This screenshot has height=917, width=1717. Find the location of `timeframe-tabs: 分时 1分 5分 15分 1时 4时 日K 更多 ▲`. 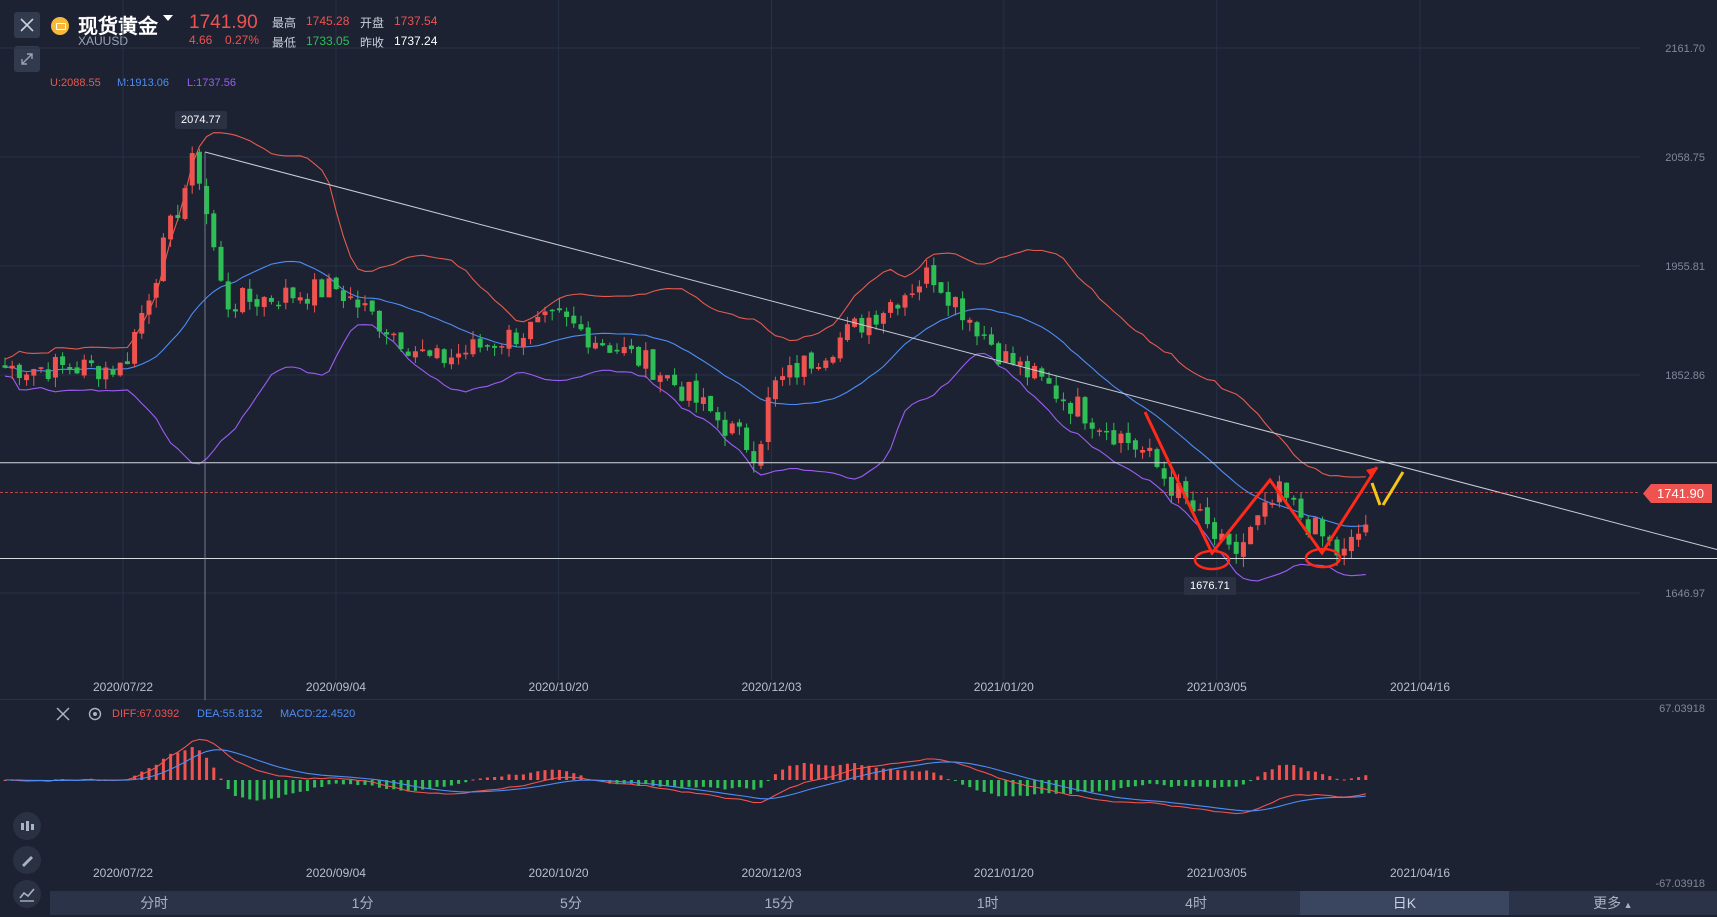

timeframe-tabs: 分时 1分 5分 15分 1时 4时 日K 更多 ▲ is located at coordinates (883, 903).